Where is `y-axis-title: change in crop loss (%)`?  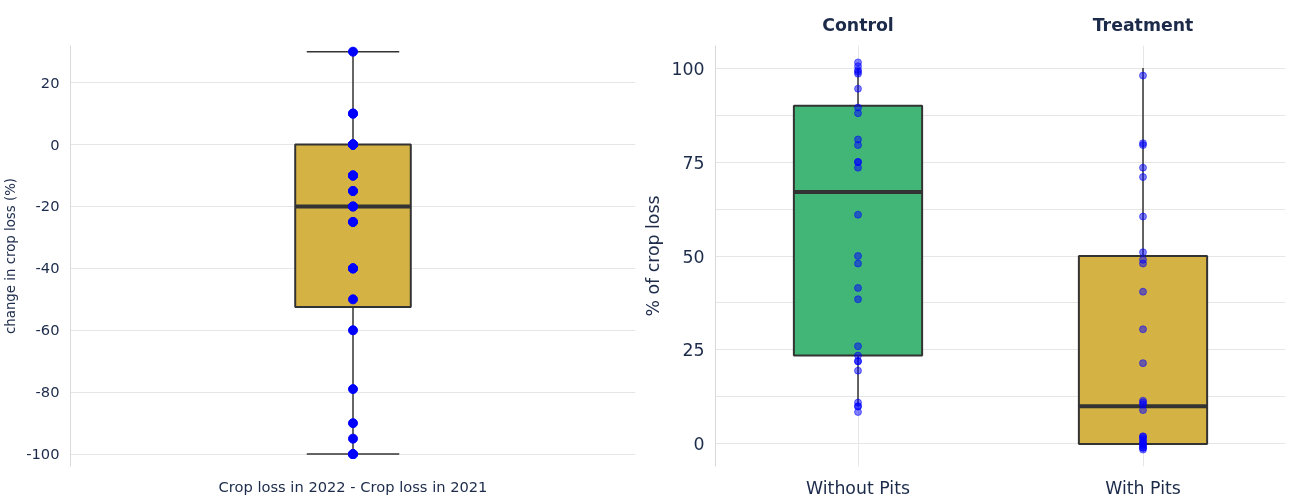
y-axis-title: change in crop loss (%) is located at coordinates (11, 256).